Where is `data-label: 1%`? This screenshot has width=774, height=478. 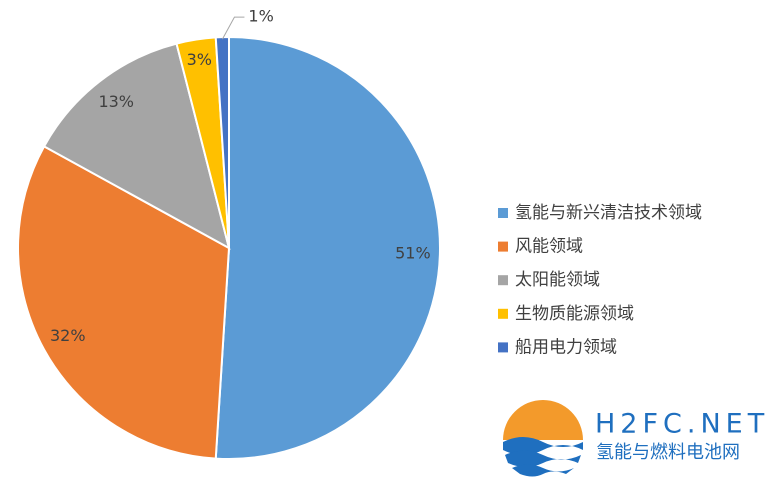
data-label: 1% is located at coordinates (260, 16).